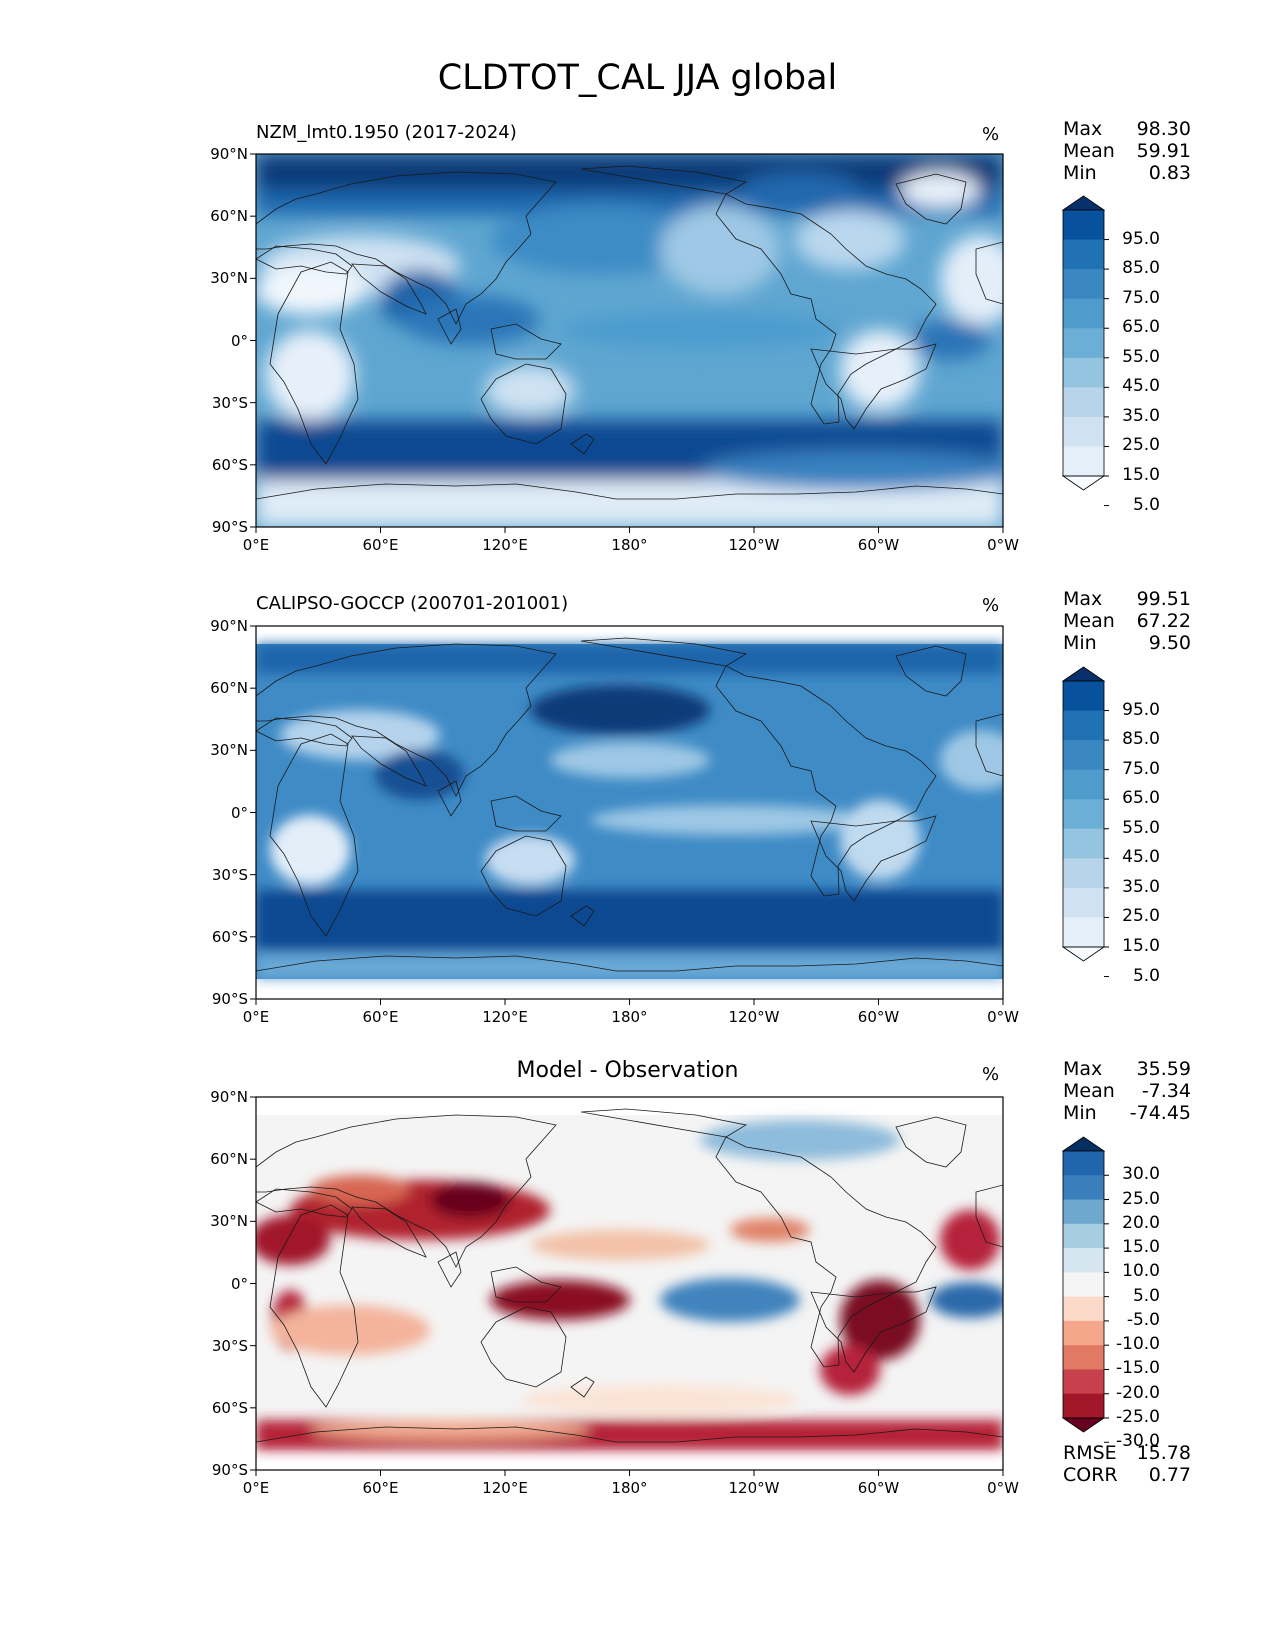  Describe the element at coordinates (1090, 1475) in the screenshot. I see `stat-label: CORR` at that location.